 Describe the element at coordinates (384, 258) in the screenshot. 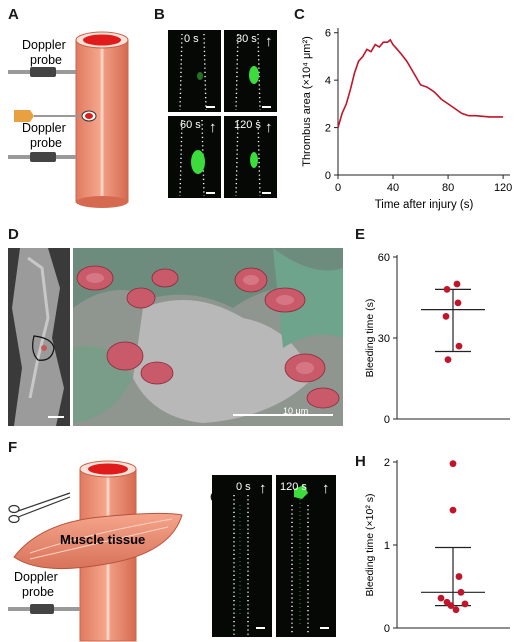

I see `y-tick-label: 60` at that location.